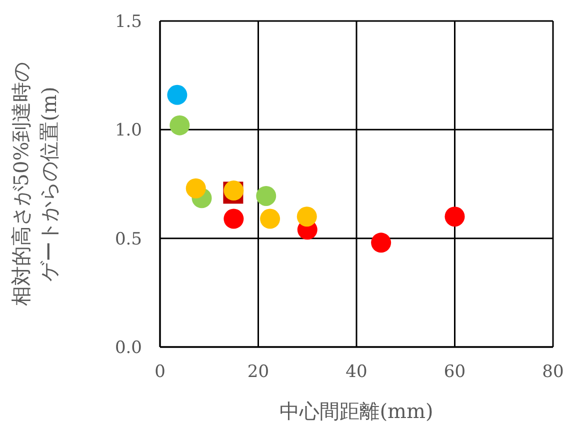 The width and height of the screenshot is (577, 432). Describe the element at coordinates (160, 372) in the screenshot. I see `x-tick-label: 0` at that location.